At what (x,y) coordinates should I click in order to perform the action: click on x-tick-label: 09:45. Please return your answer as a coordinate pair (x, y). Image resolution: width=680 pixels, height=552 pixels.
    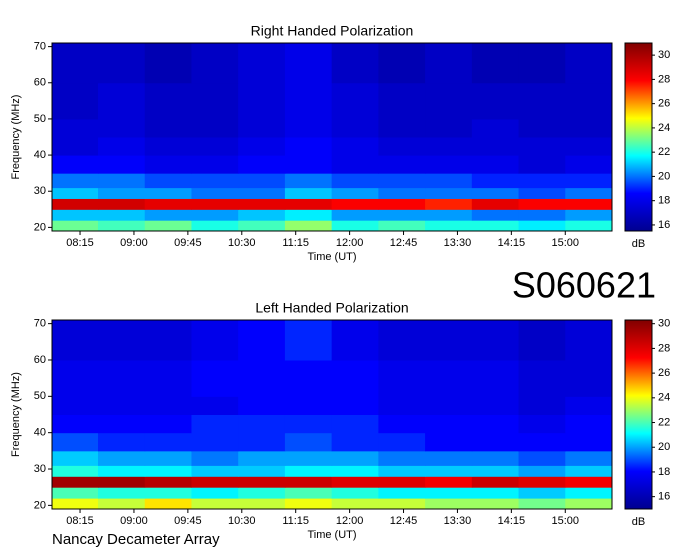
    Looking at the image, I should click on (188, 243).